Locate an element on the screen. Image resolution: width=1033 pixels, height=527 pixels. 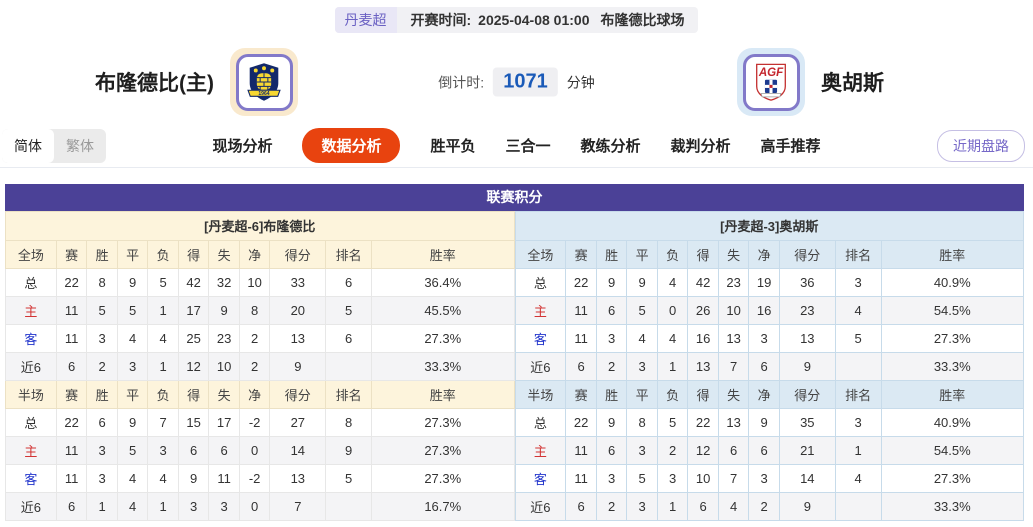
home-team: 布隆德比(主) 1964 is located at coordinates (196, 82).